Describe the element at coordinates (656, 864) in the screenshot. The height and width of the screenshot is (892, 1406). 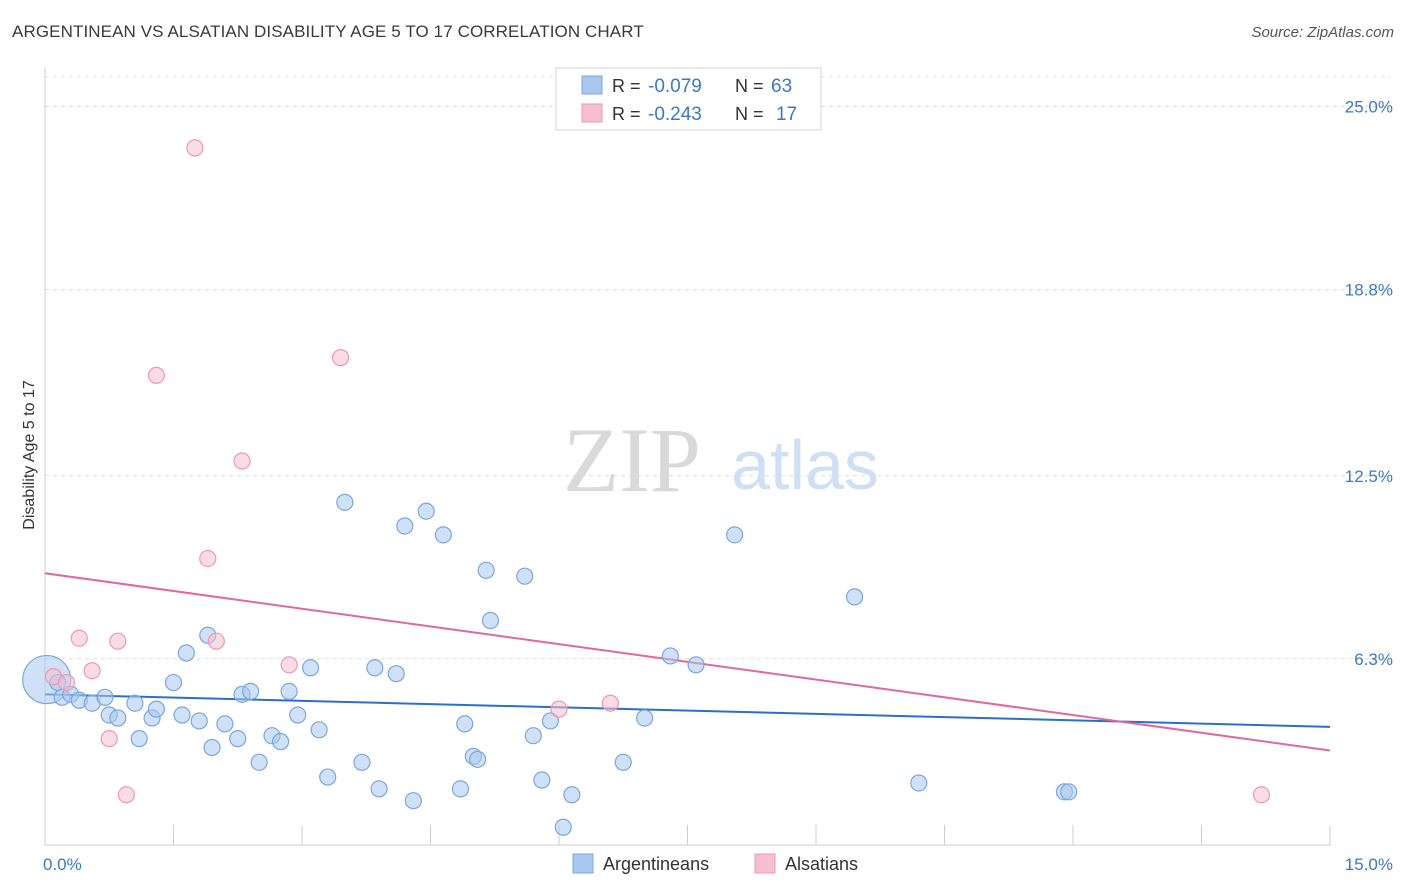
I see `bottom-legend-label-argentineans: Argentineans` at that location.